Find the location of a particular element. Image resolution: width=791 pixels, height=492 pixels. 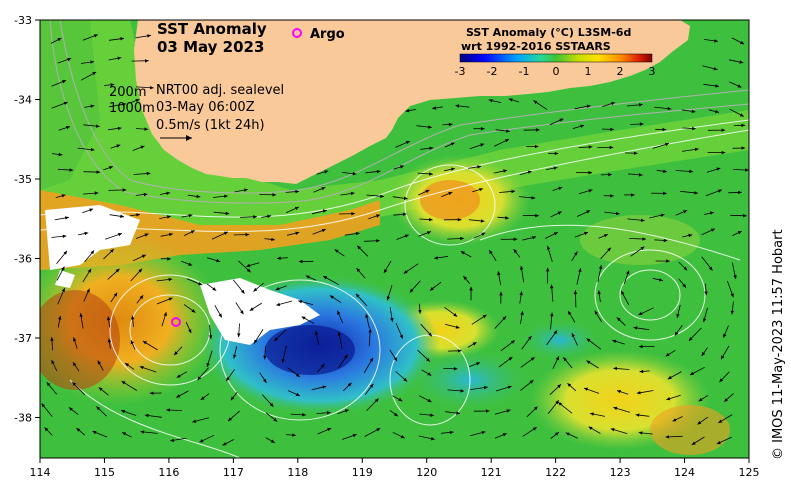

map-date: 03 May 2023 is located at coordinates (210, 47).